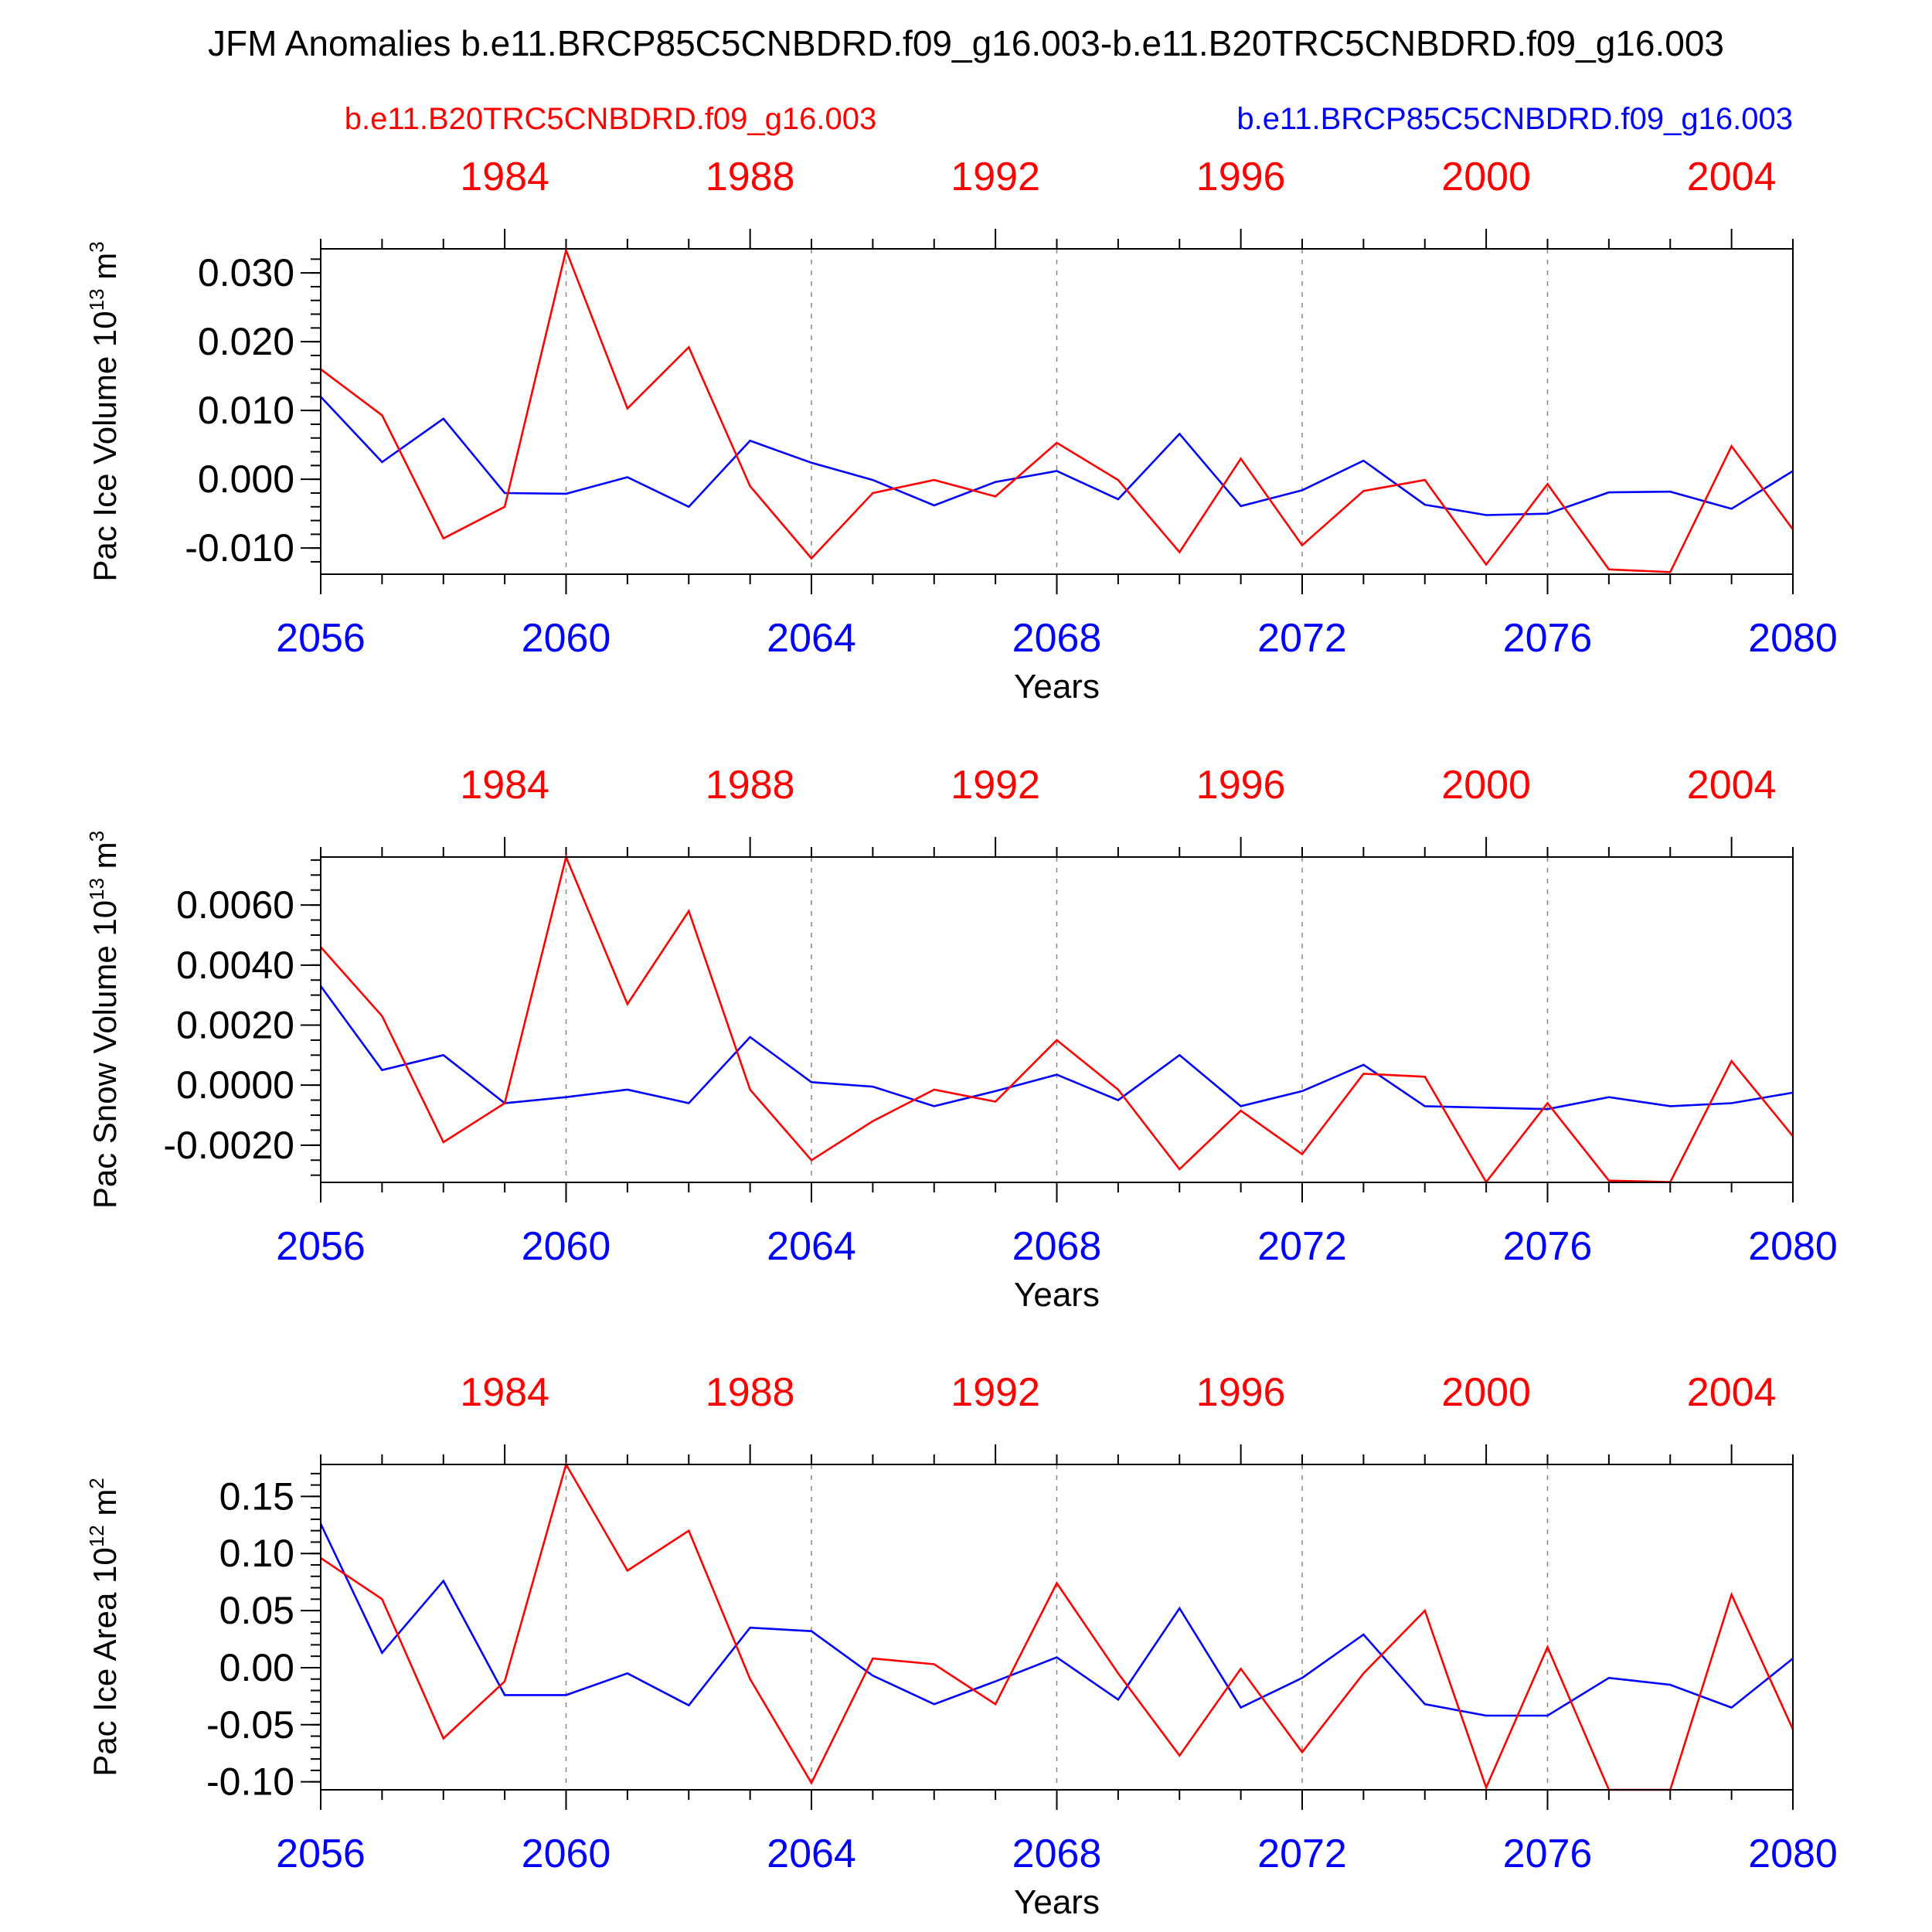  What do you see at coordinates (257, 1611) in the screenshot?
I see `y-tick-label: 0.05` at bounding box center [257, 1611].